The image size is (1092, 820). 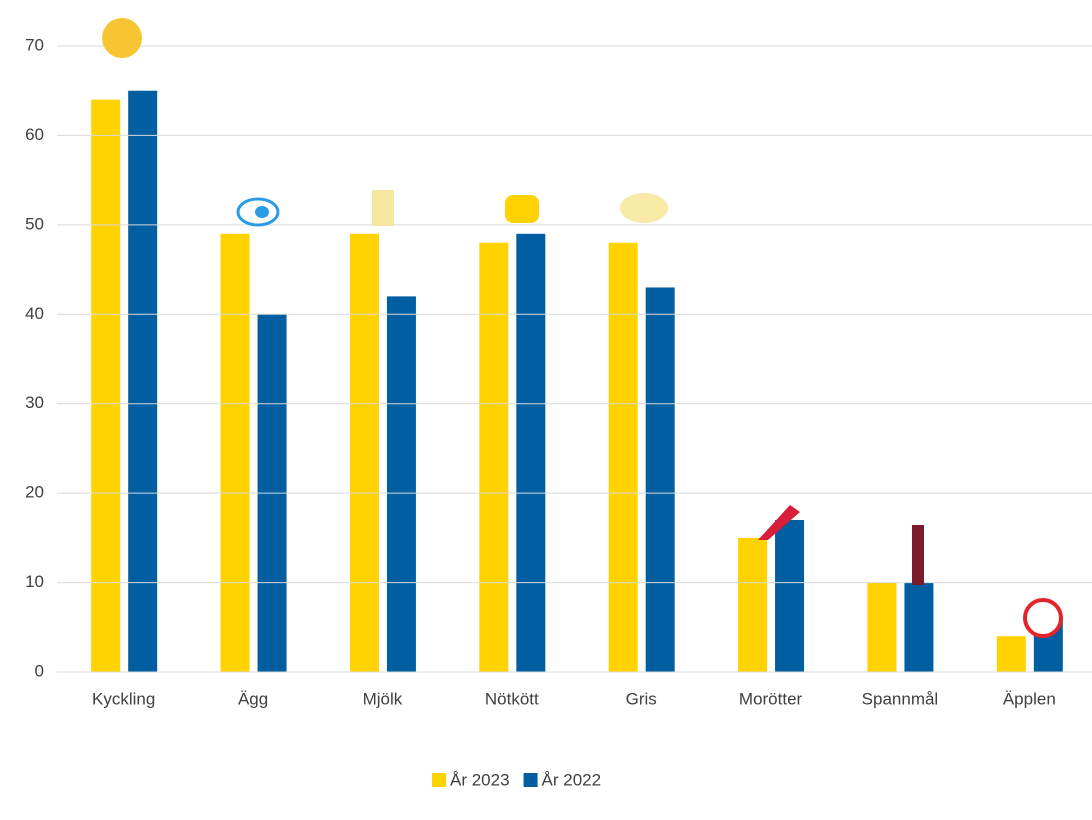 I want to click on cow-icon, so click(x=522, y=209).